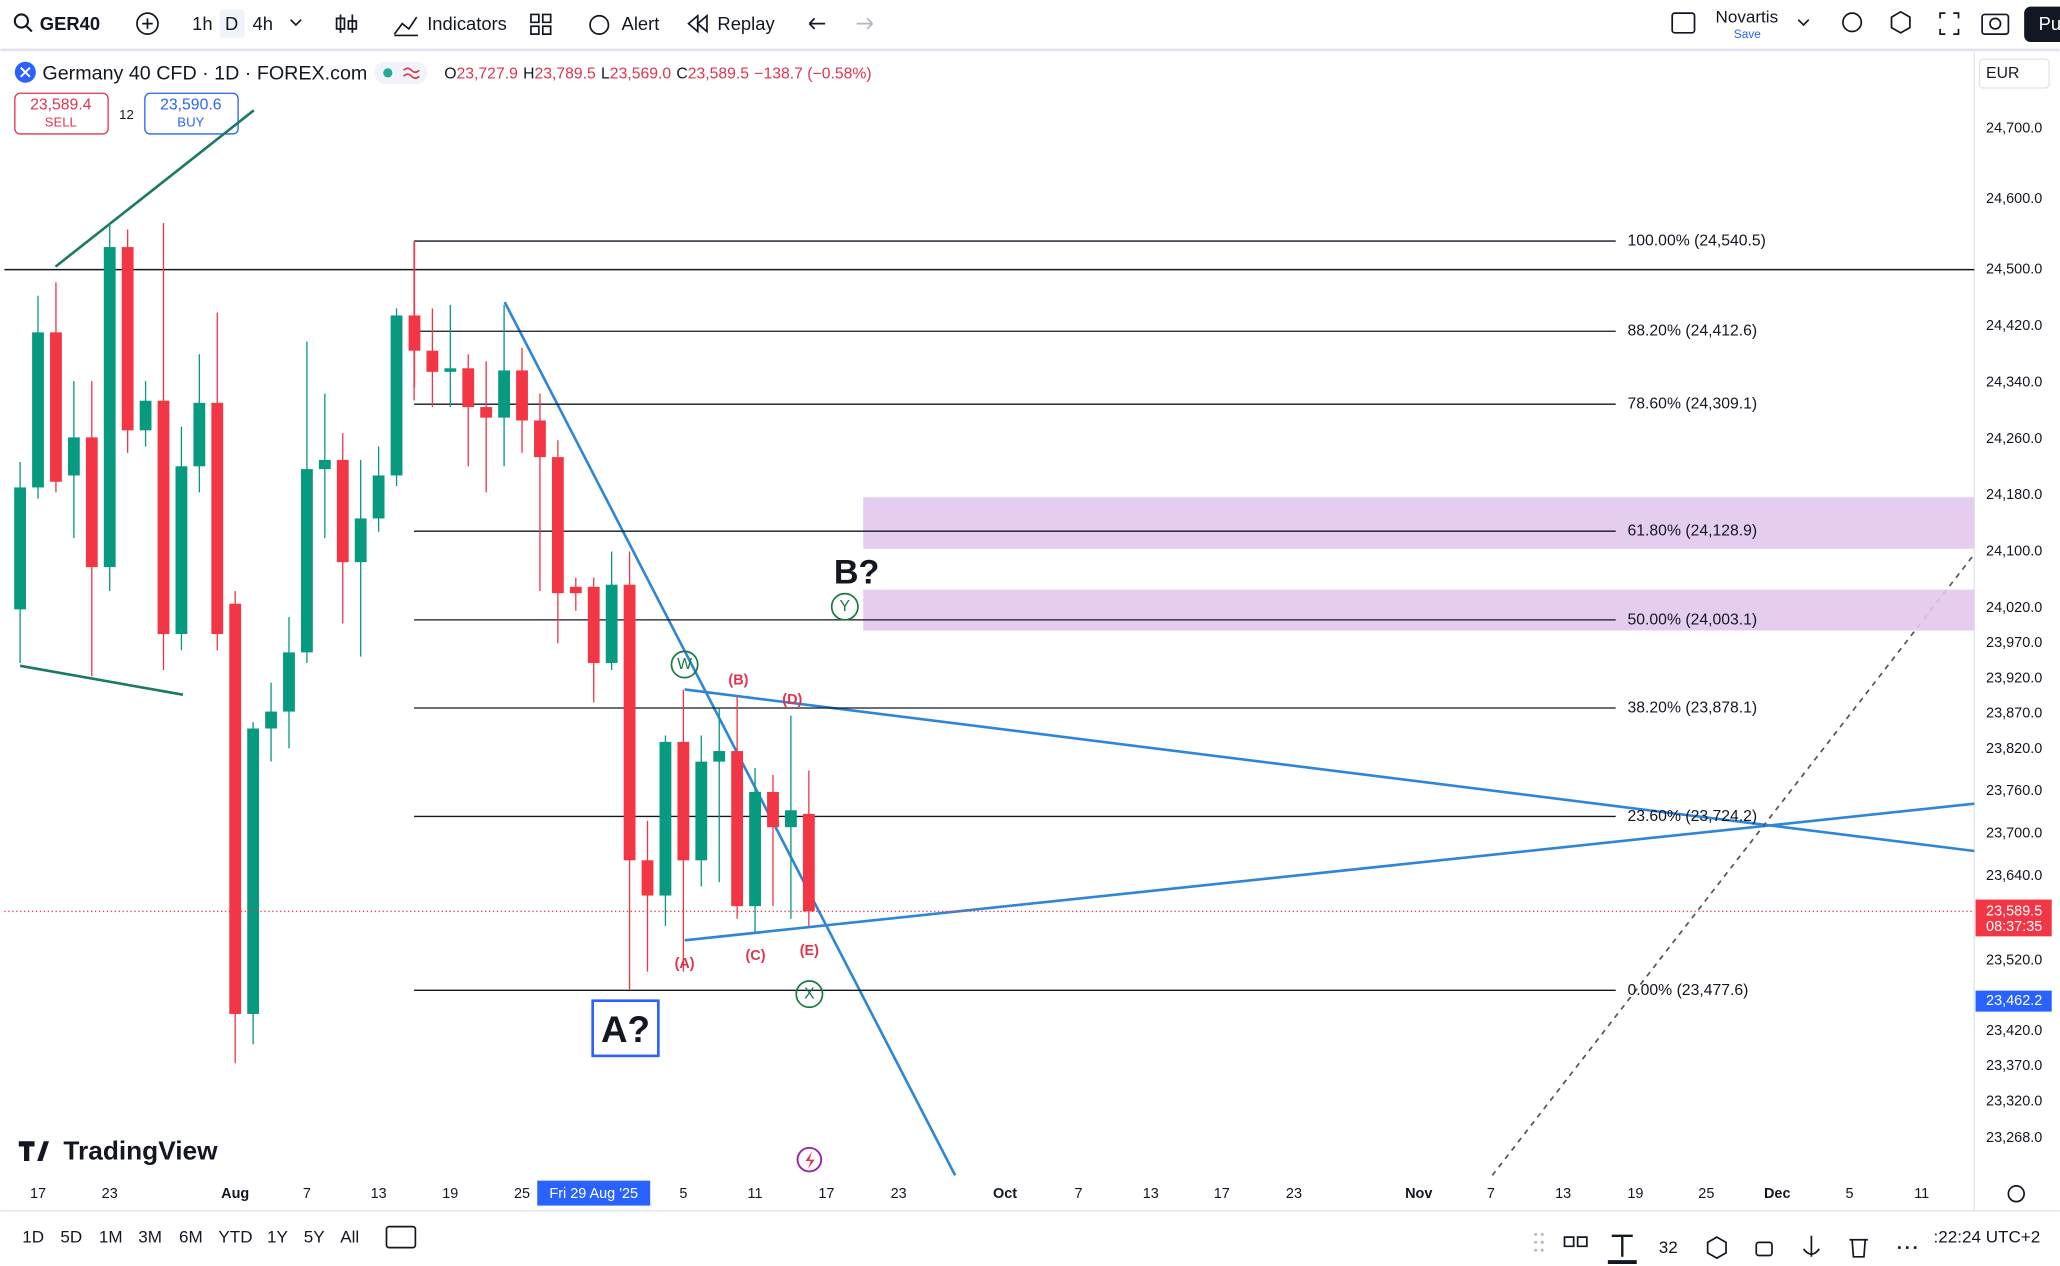 The image size is (2060, 1266). I want to click on annotation-box, so click(625, 1028).